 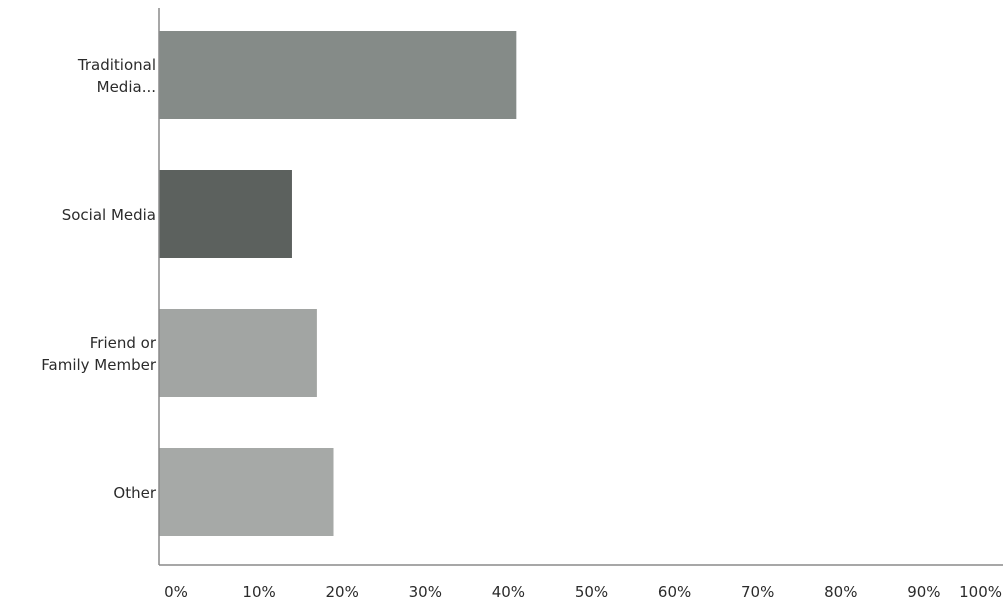 I want to click on x-tick-label: 70%, so click(x=757, y=592).